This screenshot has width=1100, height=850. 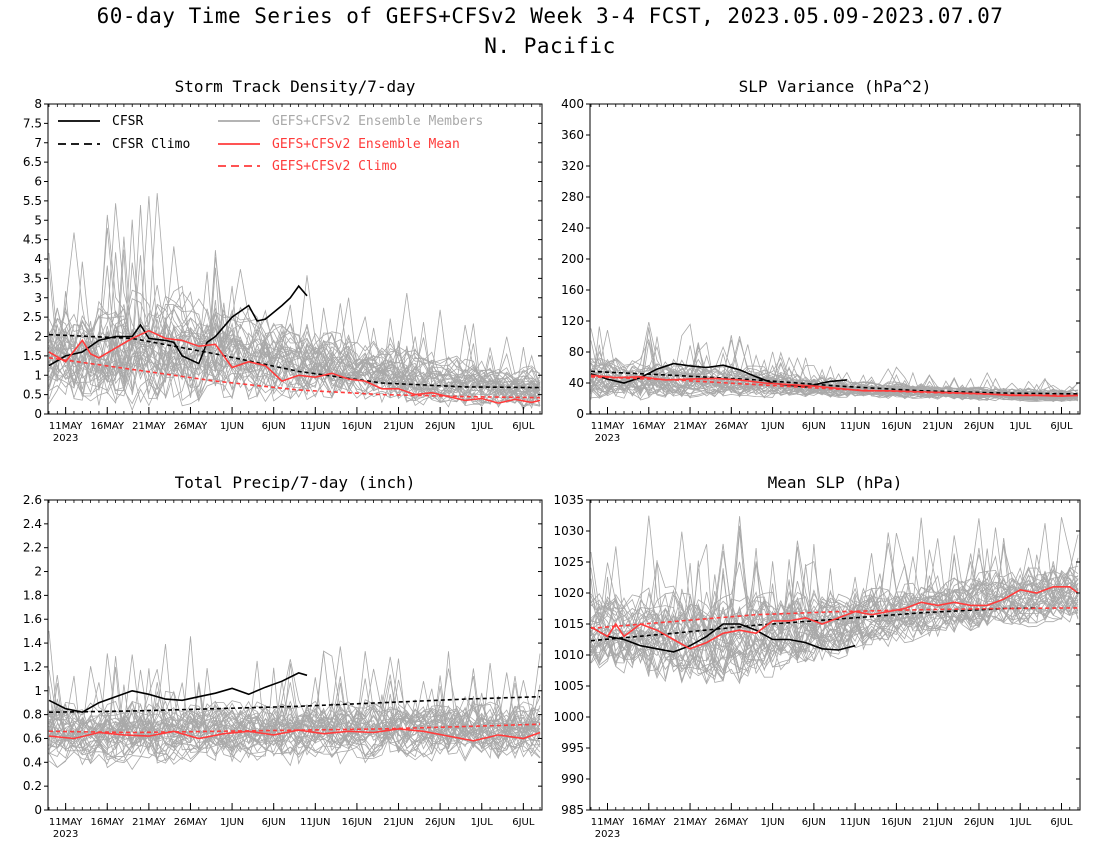 What do you see at coordinates (32, 356) in the screenshot?
I see `y-tick-label: 1.5` at bounding box center [32, 356].